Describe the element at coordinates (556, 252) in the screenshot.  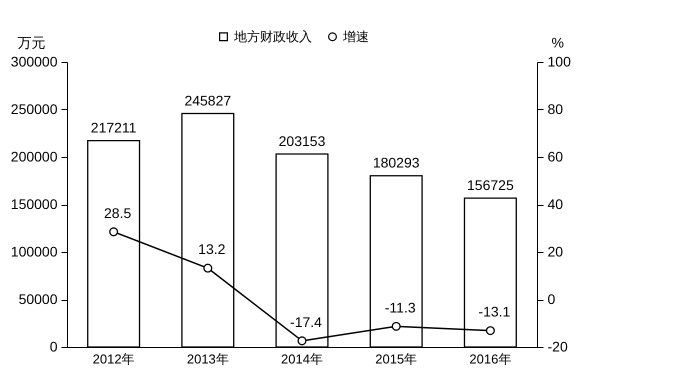
I see `y2-tick-label: 20` at that location.